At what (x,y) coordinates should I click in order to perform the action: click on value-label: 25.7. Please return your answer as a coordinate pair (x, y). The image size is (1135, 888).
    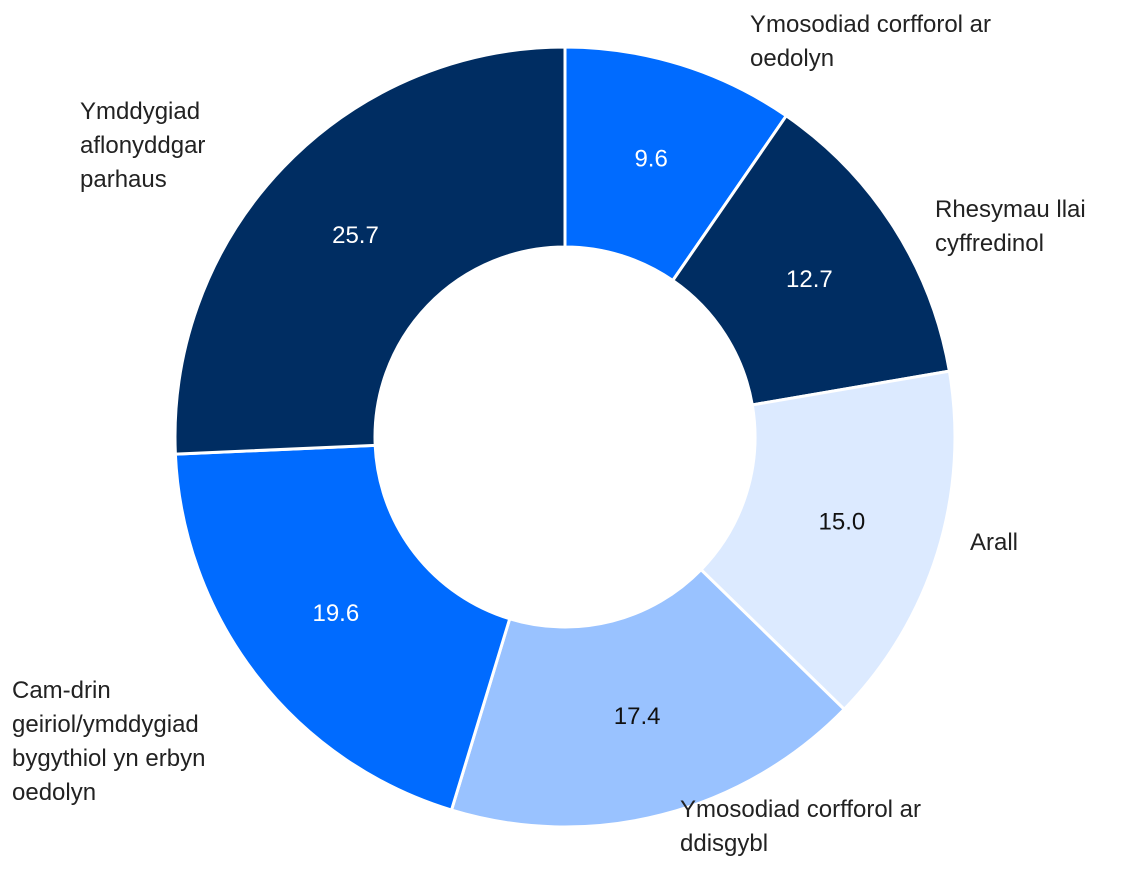
    Looking at the image, I should click on (355, 235).